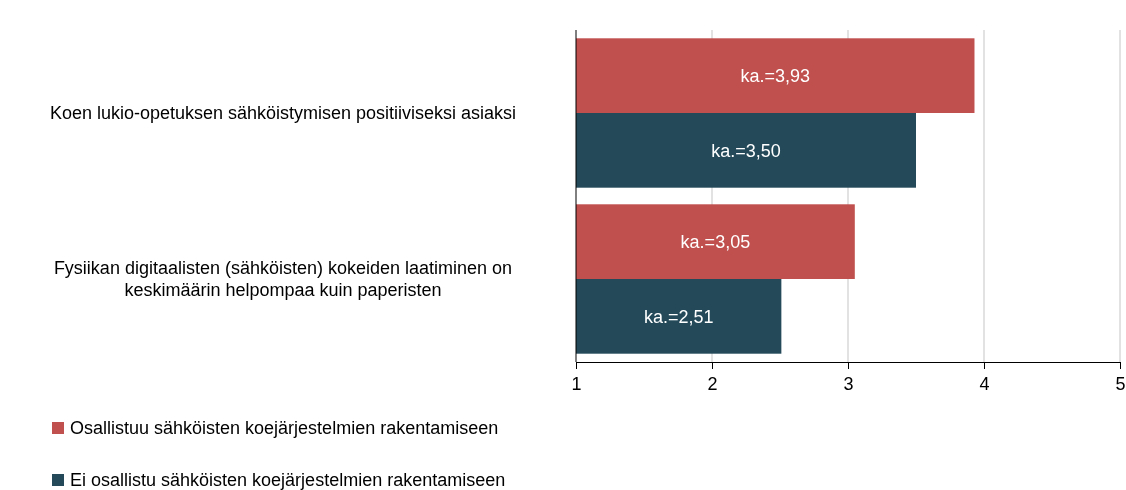 This screenshot has height=490, width=1126. What do you see at coordinates (283, 113) in the screenshot?
I see `y-tick-label: Koen lukio-opetuksen sähköistymisen positiiviseksi asiaksi` at bounding box center [283, 113].